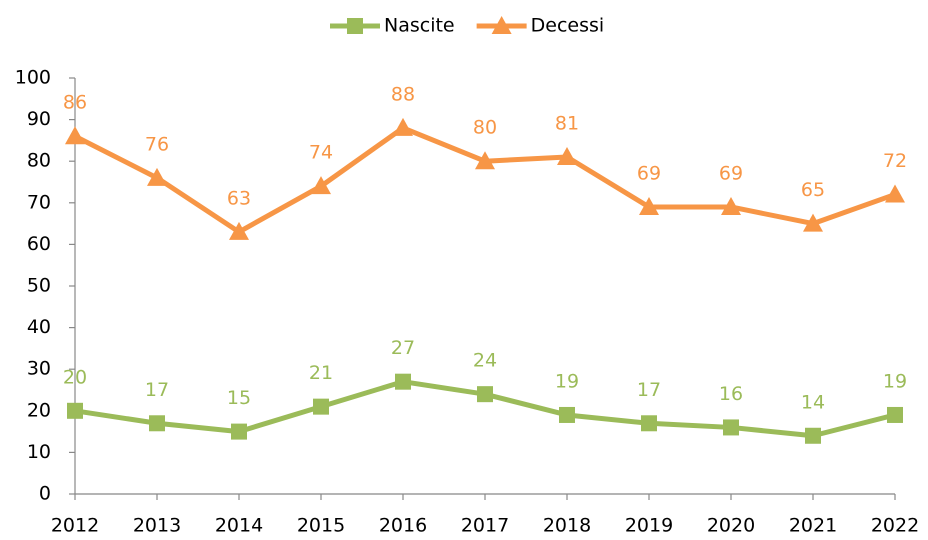 This screenshot has height=540, width=928. What do you see at coordinates (813, 190) in the screenshot?
I see `data-label: 65` at bounding box center [813, 190].